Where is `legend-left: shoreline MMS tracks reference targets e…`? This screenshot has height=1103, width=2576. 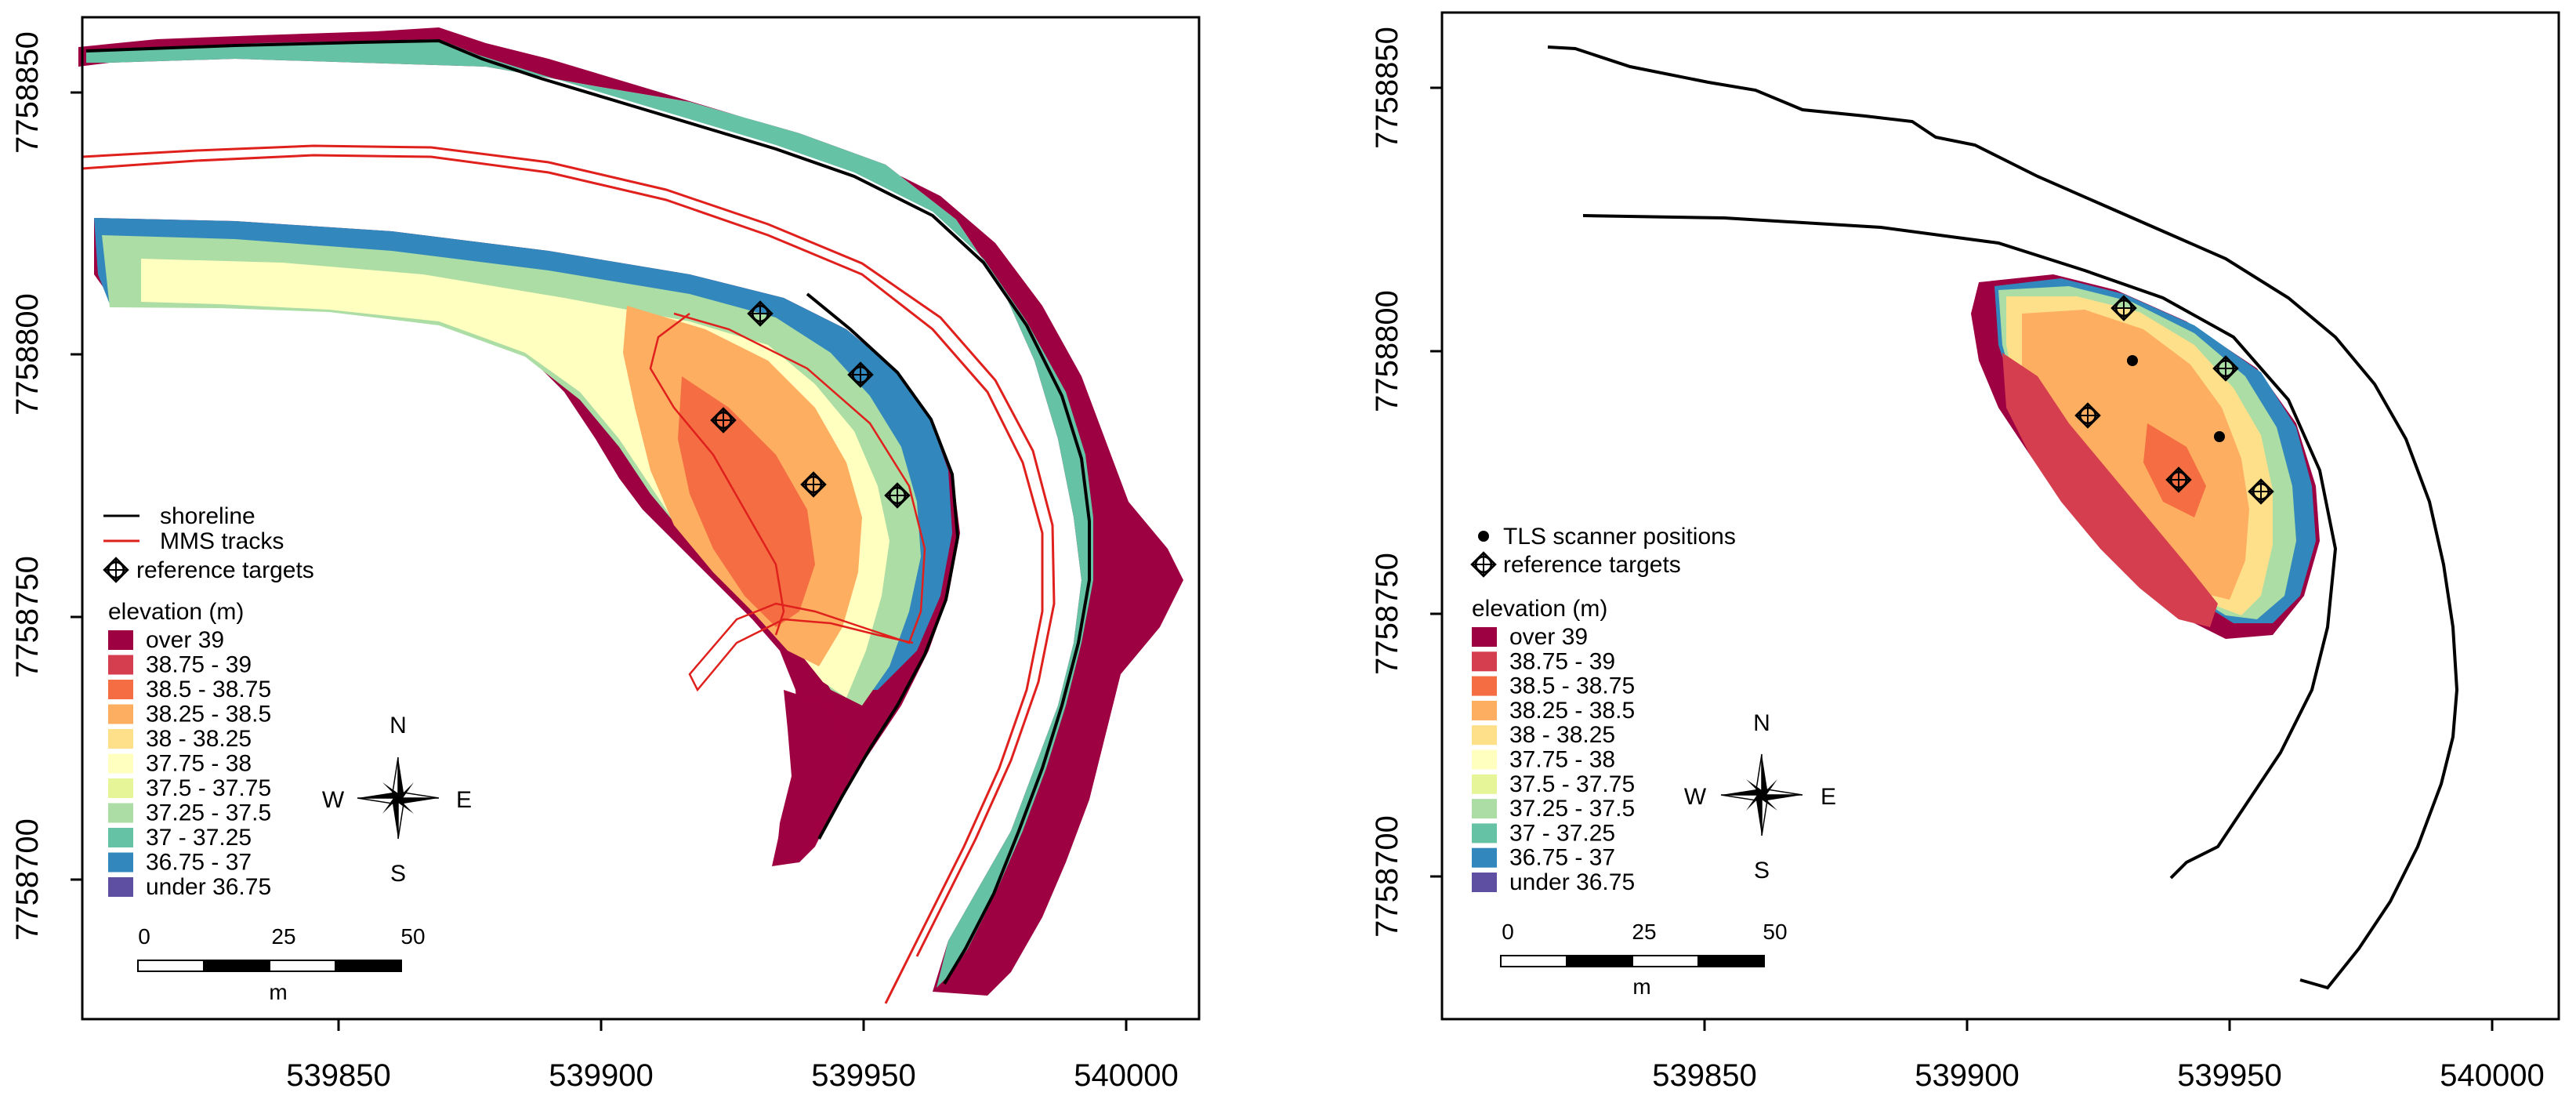 legend-left: shoreline MMS tracks reference targets e… is located at coordinates (208, 701).